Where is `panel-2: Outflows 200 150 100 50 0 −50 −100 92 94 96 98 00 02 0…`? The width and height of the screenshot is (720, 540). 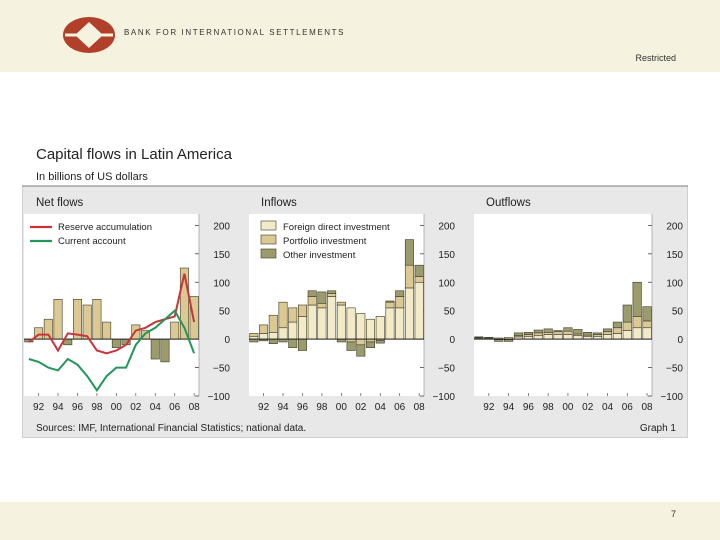
panel-2: Outflows 200 150 100 50 0 −50 −100 92 94 96 98 00 02 0… is located at coordinates (578, 305).